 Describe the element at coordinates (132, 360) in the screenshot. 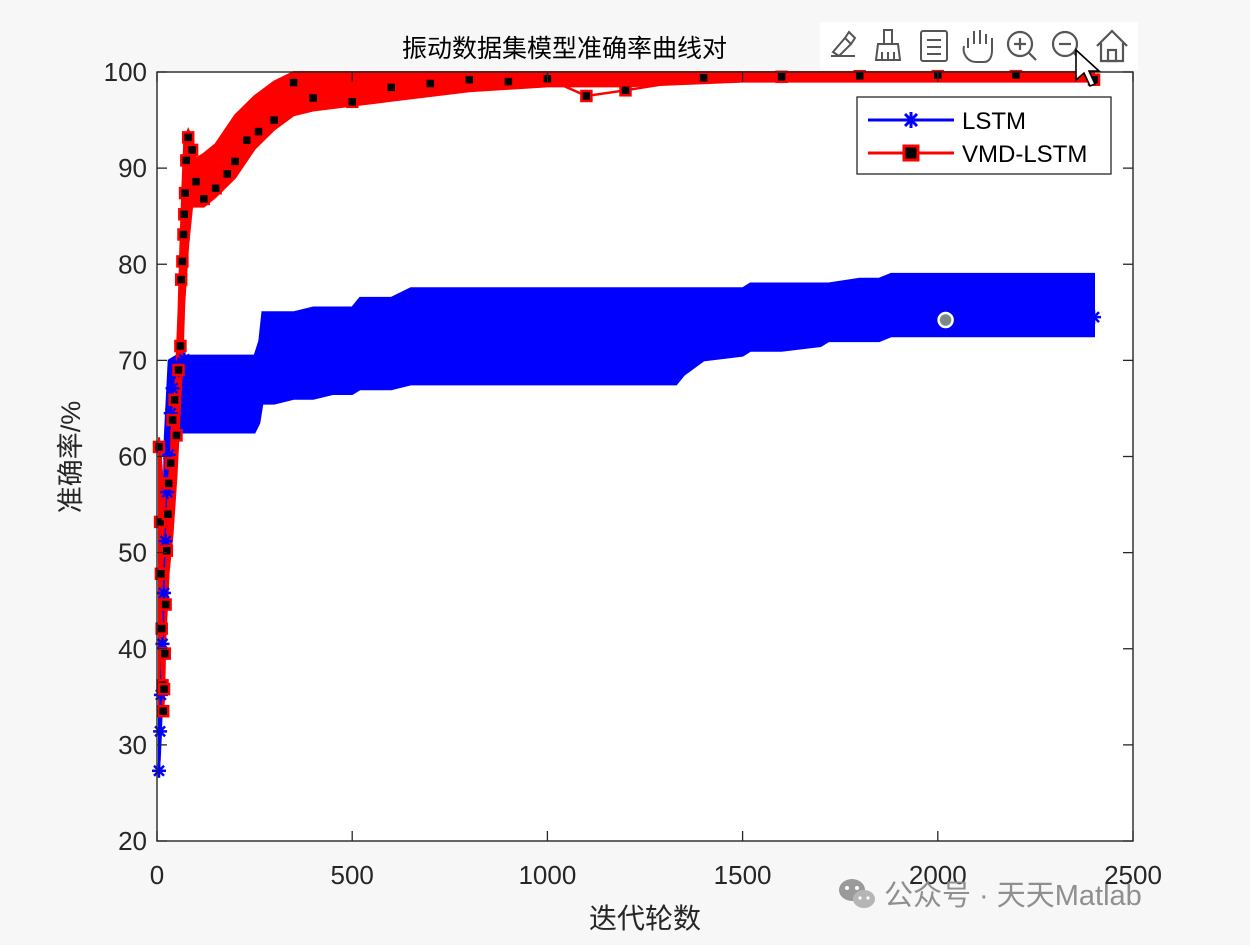

I see `y-tick-label: 70` at that location.